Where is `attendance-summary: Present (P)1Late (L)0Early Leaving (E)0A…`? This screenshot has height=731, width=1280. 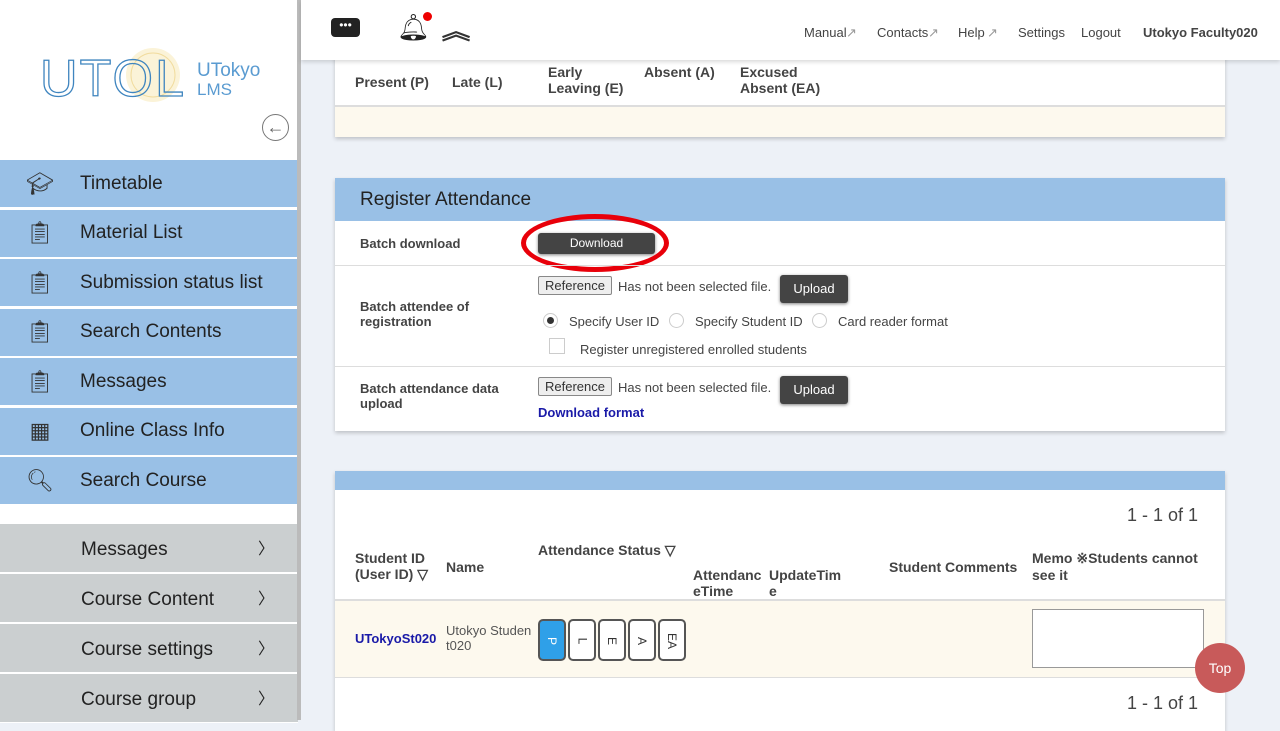
attendance-summary: Present (P)1Late (L)0Early Leaving (E)0A… is located at coordinates (780, 96).